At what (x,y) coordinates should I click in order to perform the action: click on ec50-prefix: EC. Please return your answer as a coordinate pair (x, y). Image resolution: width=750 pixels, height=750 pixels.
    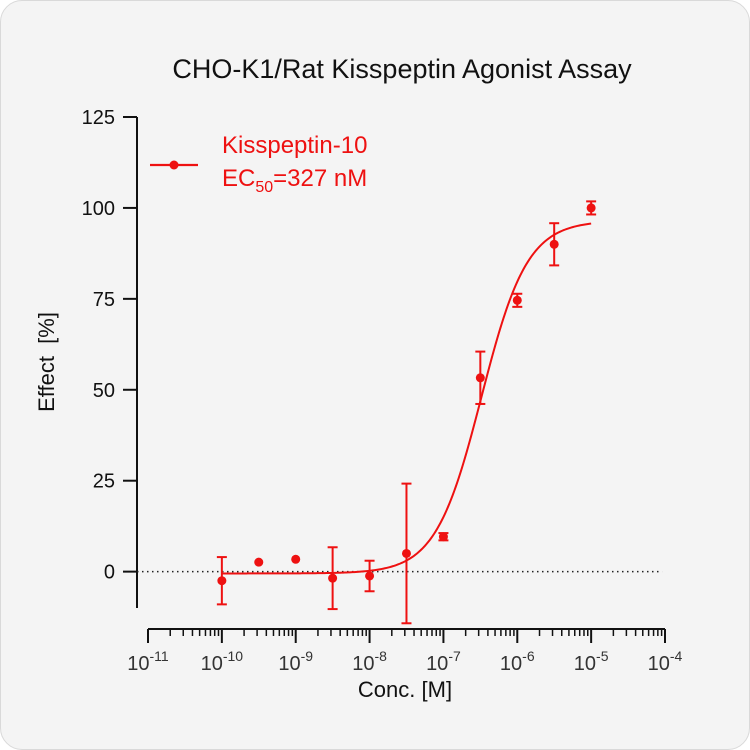
    Looking at the image, I should click on (238, 178).